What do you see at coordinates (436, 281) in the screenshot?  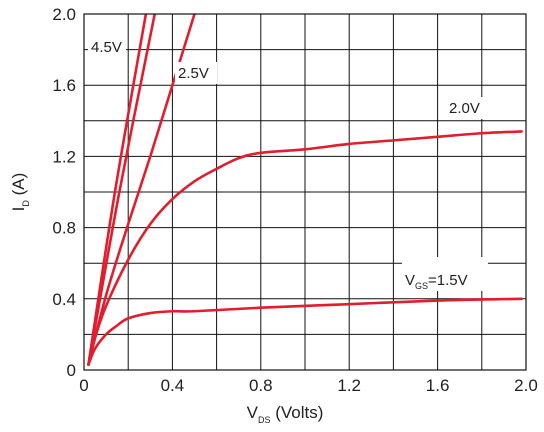 I see `svg-text: VGS=1.5V` at bounding box center [436, 281].